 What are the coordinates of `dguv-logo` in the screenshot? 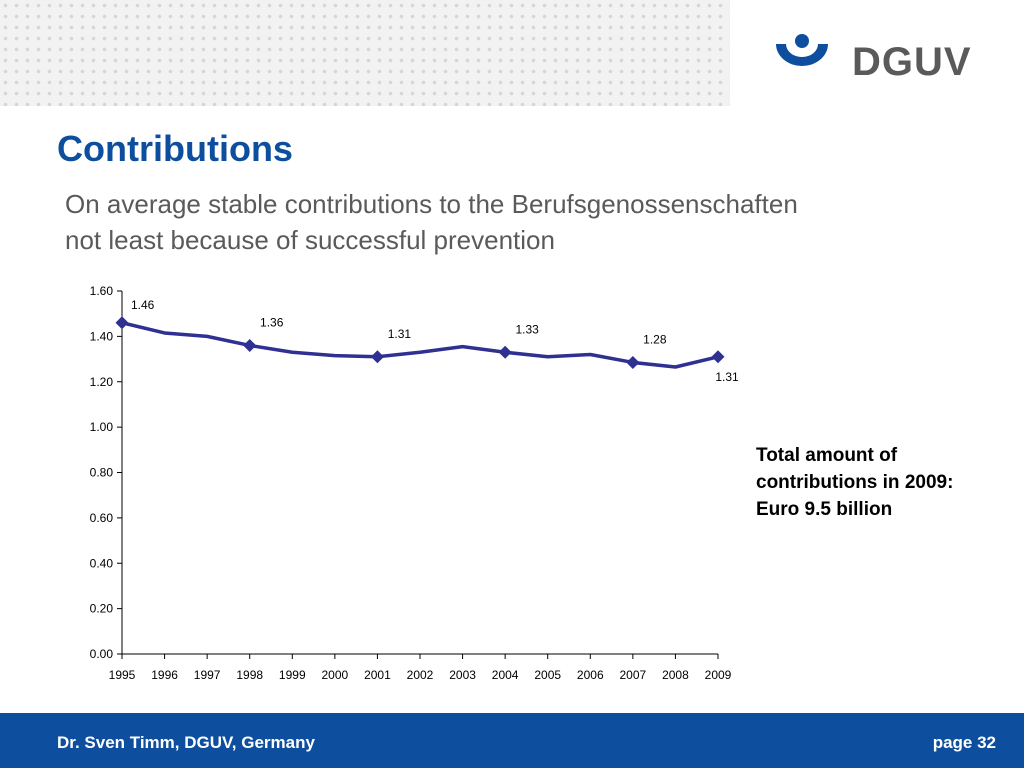 It's located at (802, 50).